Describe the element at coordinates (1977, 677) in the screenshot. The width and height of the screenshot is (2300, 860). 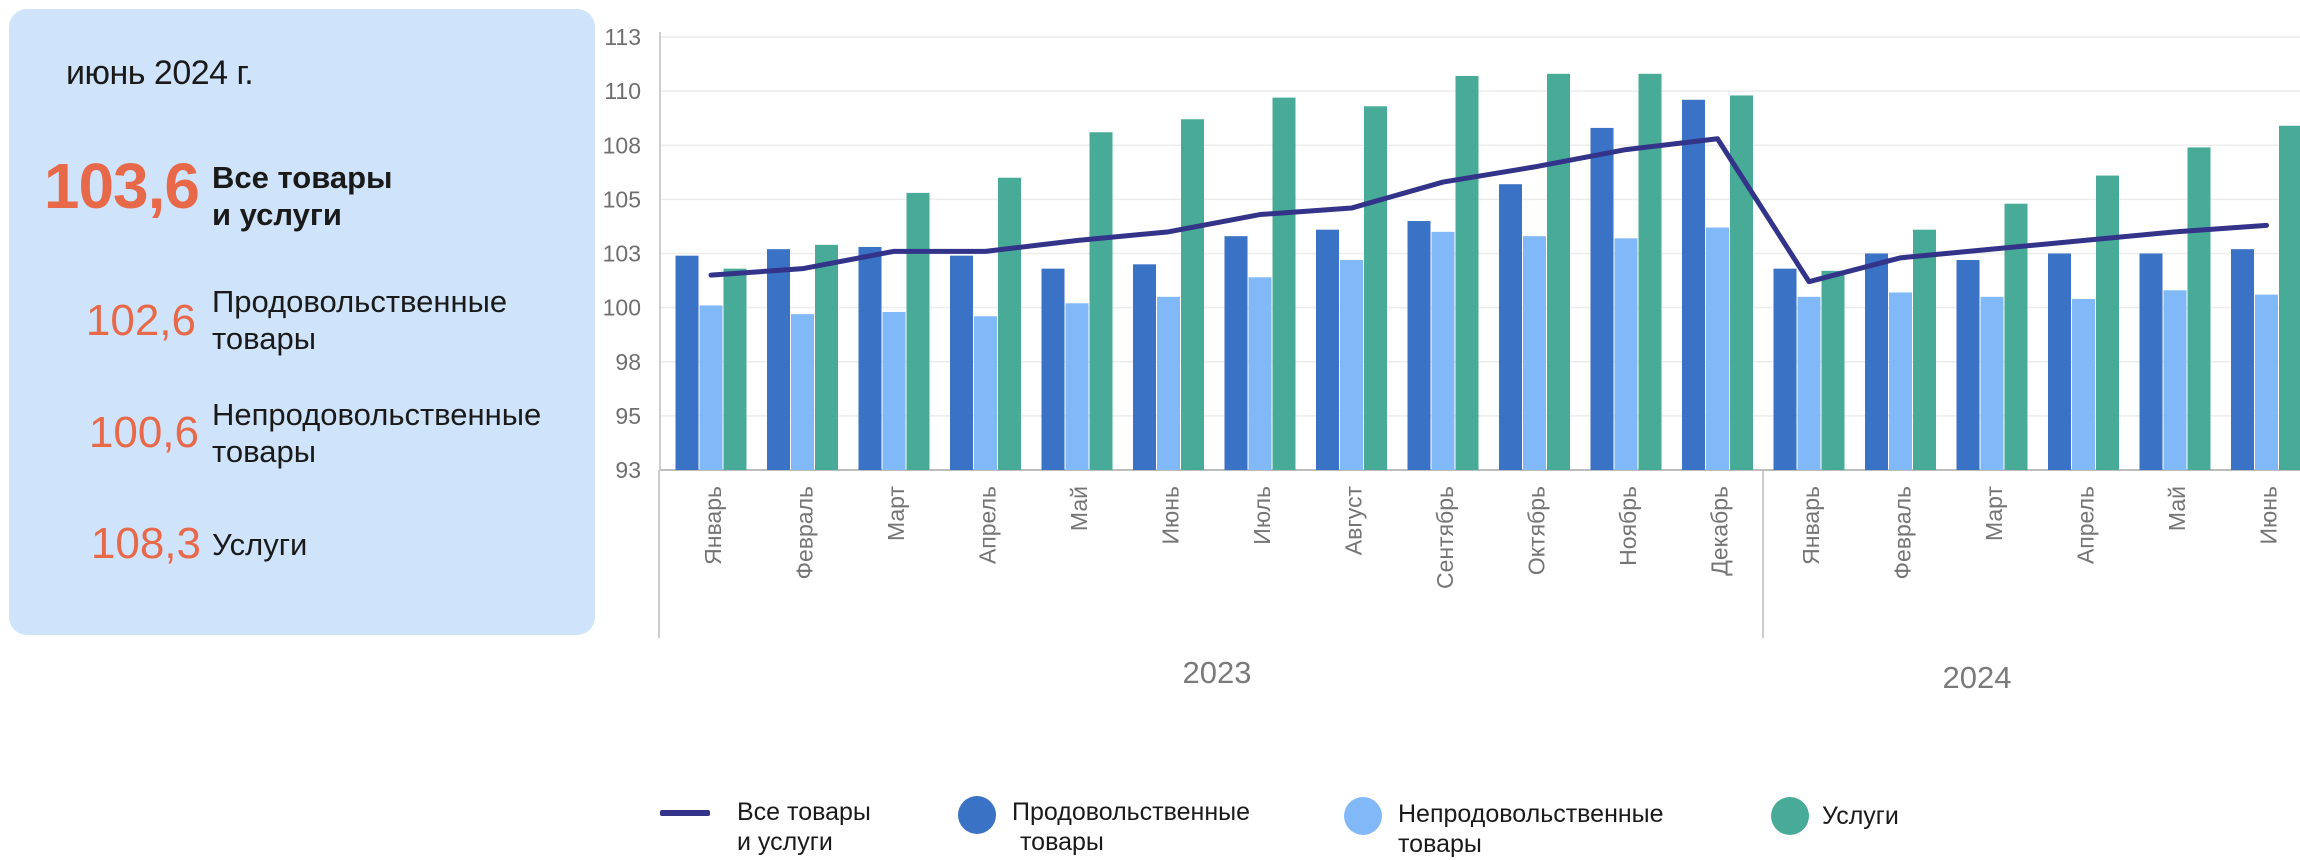
I see `year-label: 2024` at that location.